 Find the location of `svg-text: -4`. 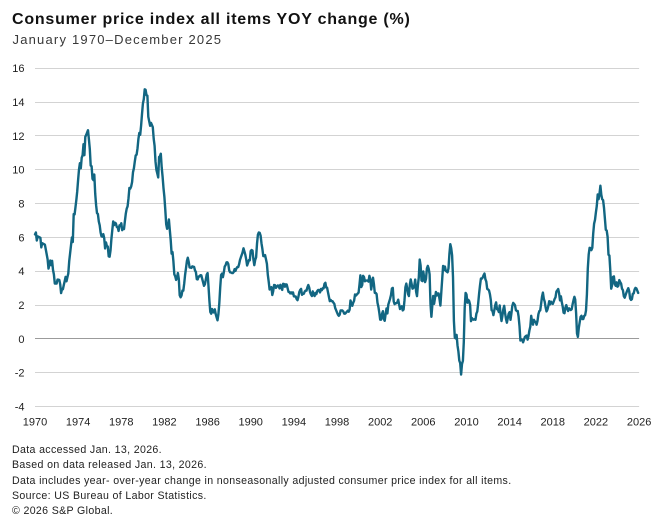

svg-text: -4 is located at coordinates (20, 408).